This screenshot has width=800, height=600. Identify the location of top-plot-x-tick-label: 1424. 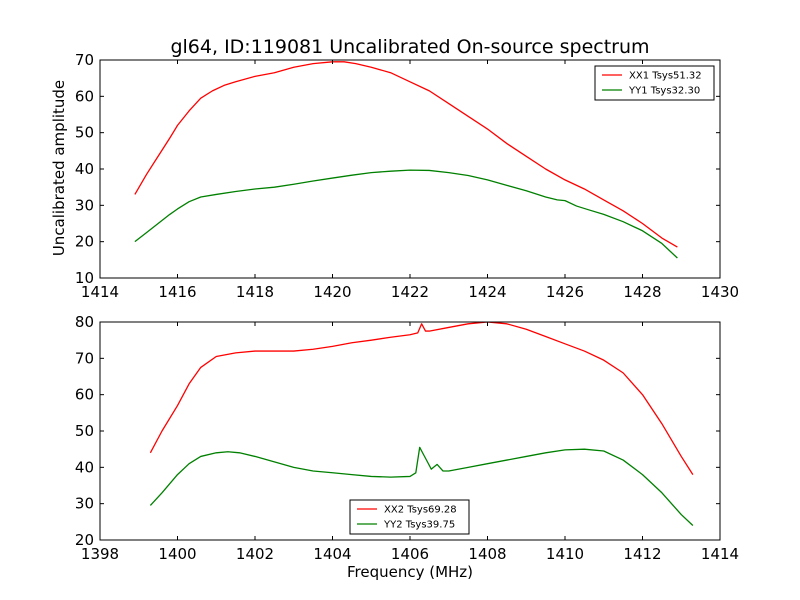
(487, 292).